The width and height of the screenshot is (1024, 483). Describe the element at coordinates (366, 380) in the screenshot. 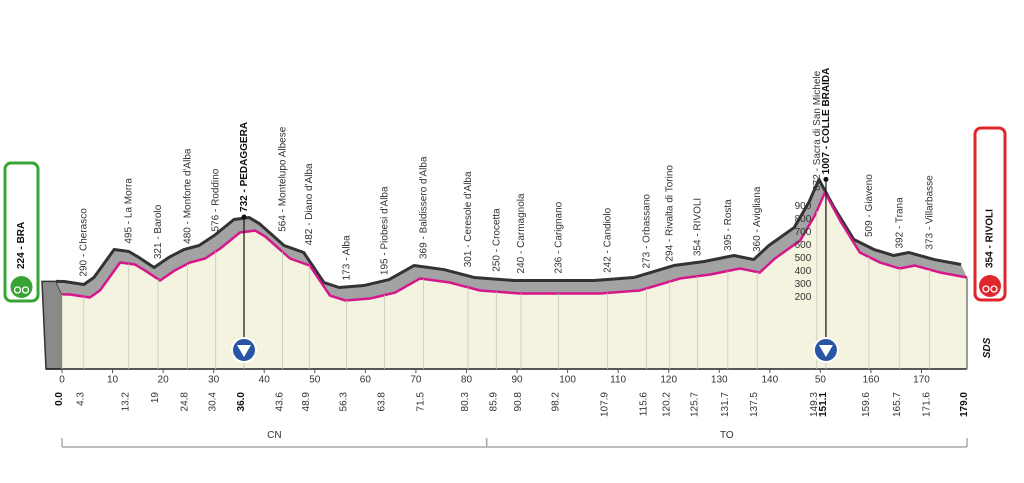

I see `x-tick-label: 60` at that location.